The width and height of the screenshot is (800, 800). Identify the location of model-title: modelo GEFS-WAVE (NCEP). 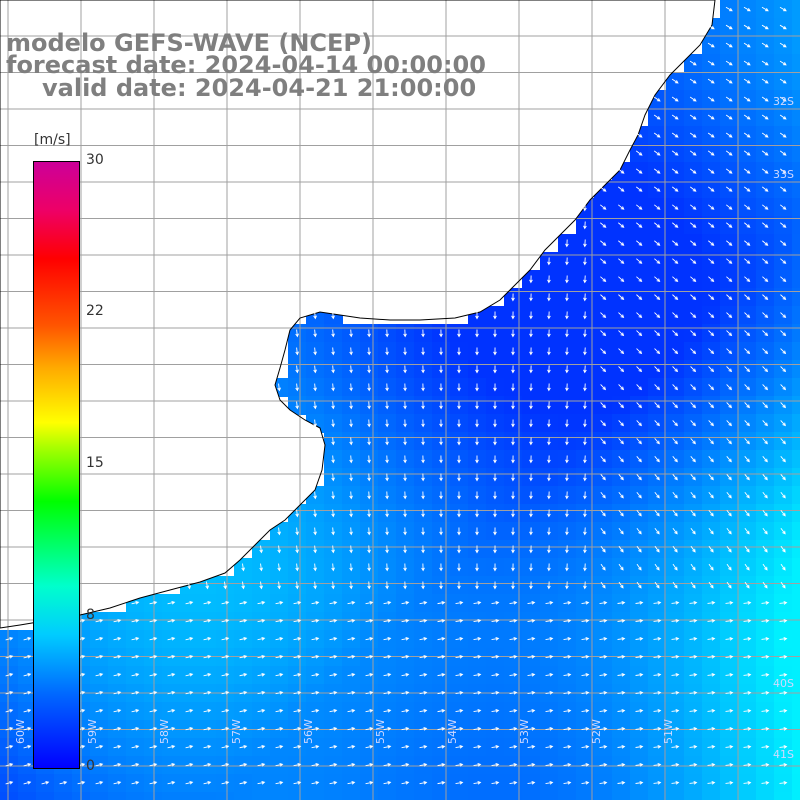
(189, 43).